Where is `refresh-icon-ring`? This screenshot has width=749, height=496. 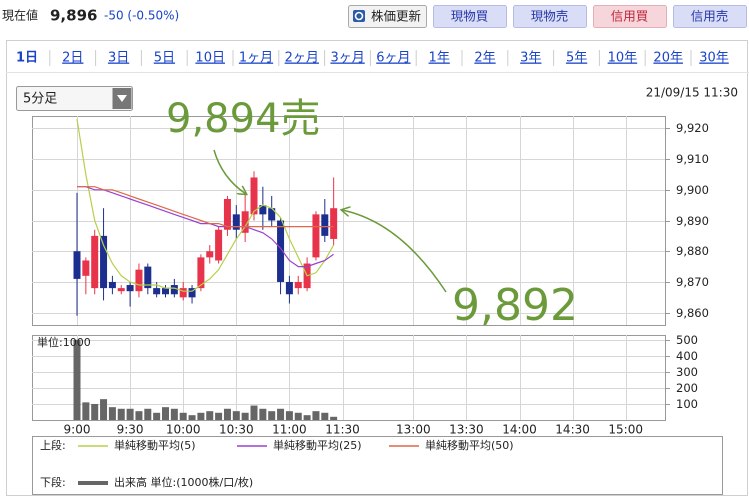
refresh-icon-ring is located at coordinates (359, 16).